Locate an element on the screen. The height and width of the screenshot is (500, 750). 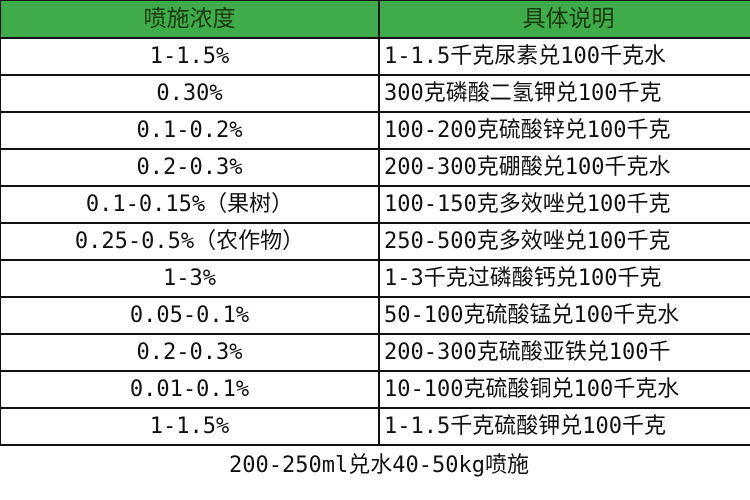
header-row: 喷施浓度 具体说明 is located at coordinates (375, 19).